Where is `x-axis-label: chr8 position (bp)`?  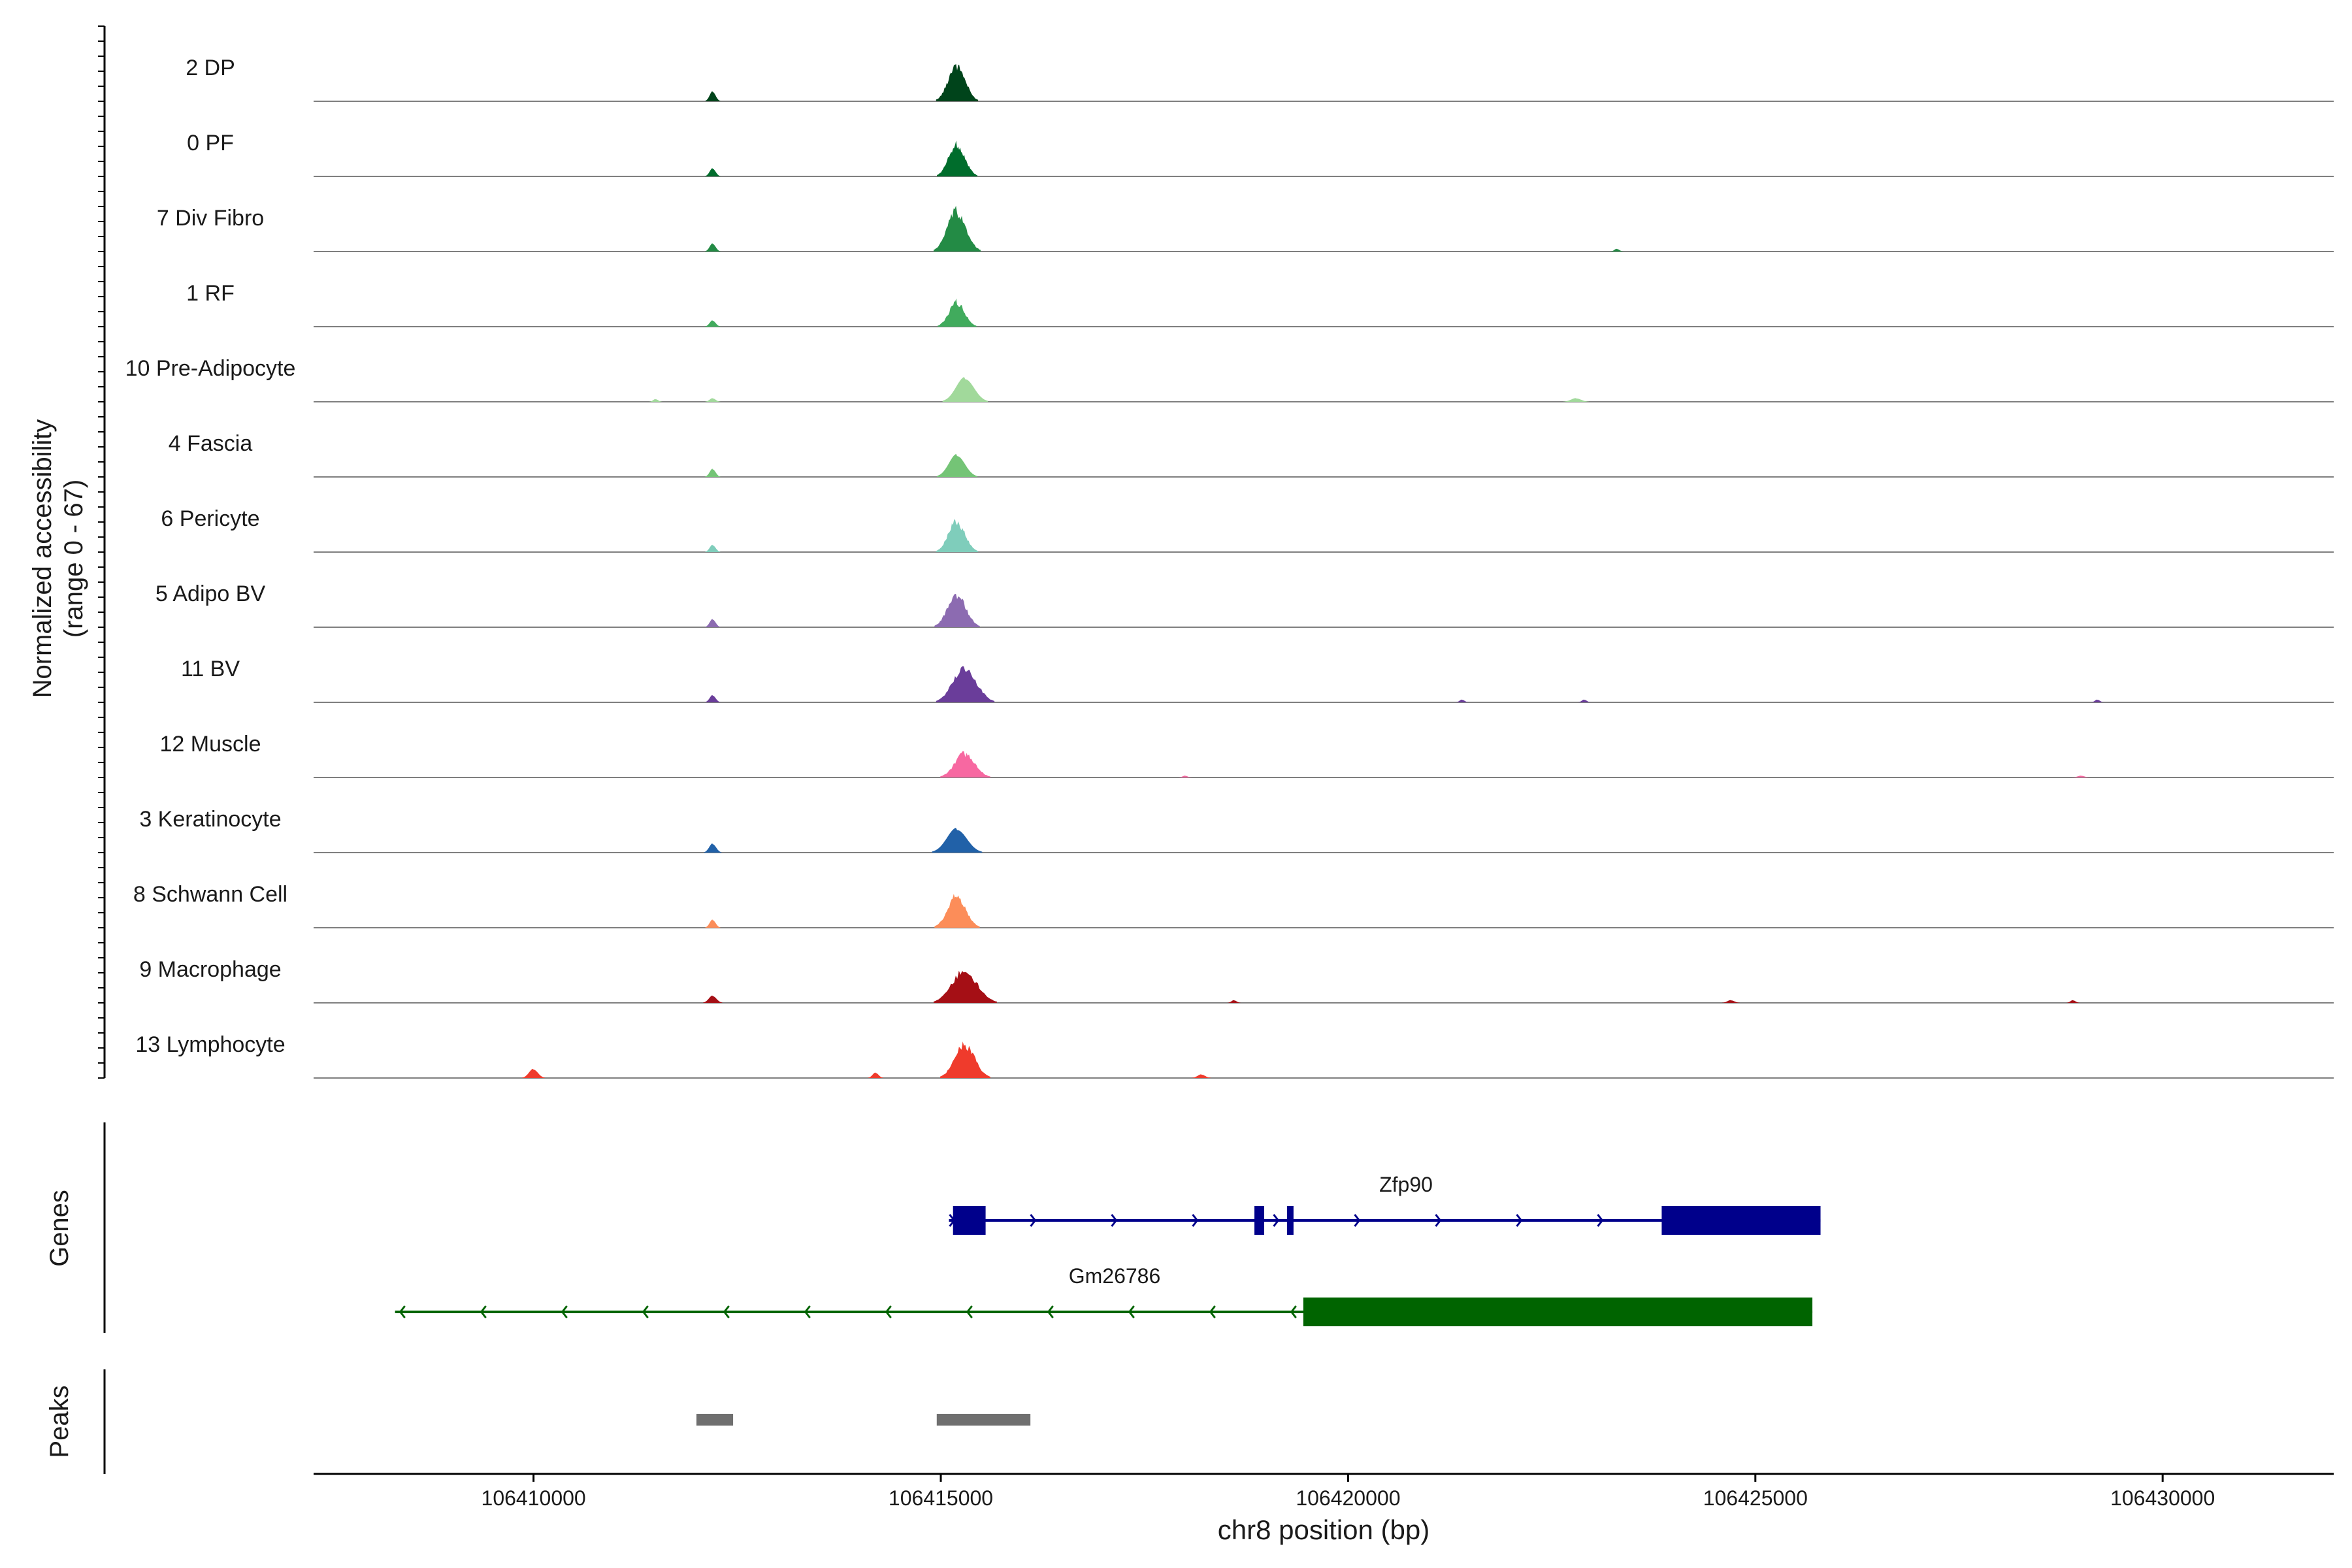
x-axis-label: chr8 position (bp) is located at coordinates (1324, 1529).